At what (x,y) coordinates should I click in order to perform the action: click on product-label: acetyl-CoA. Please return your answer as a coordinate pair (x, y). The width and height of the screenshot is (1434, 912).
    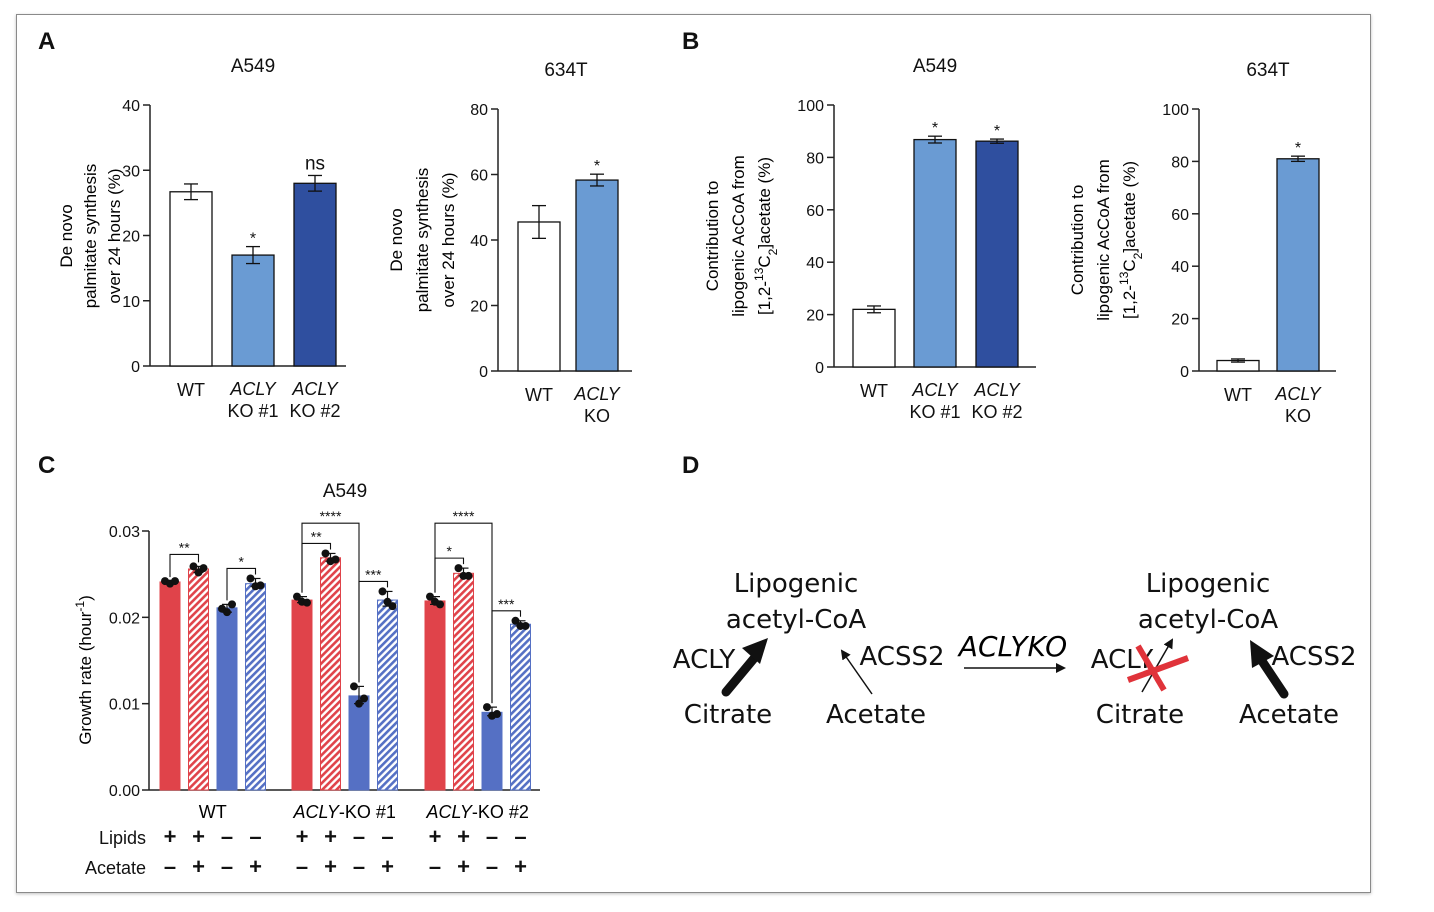
    Looking at the image, I should click on (1208, 620).